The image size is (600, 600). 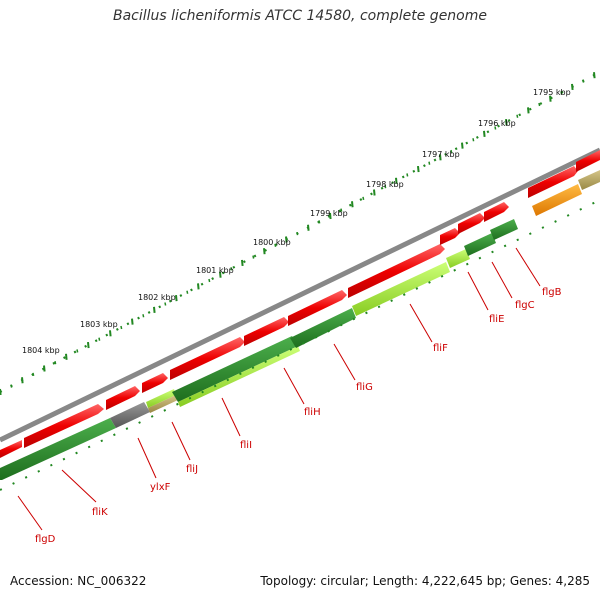 What do you see at coordinates (30, 513) in the screenshot?
I see `flgD-leader` at bounding box center [30, 513].